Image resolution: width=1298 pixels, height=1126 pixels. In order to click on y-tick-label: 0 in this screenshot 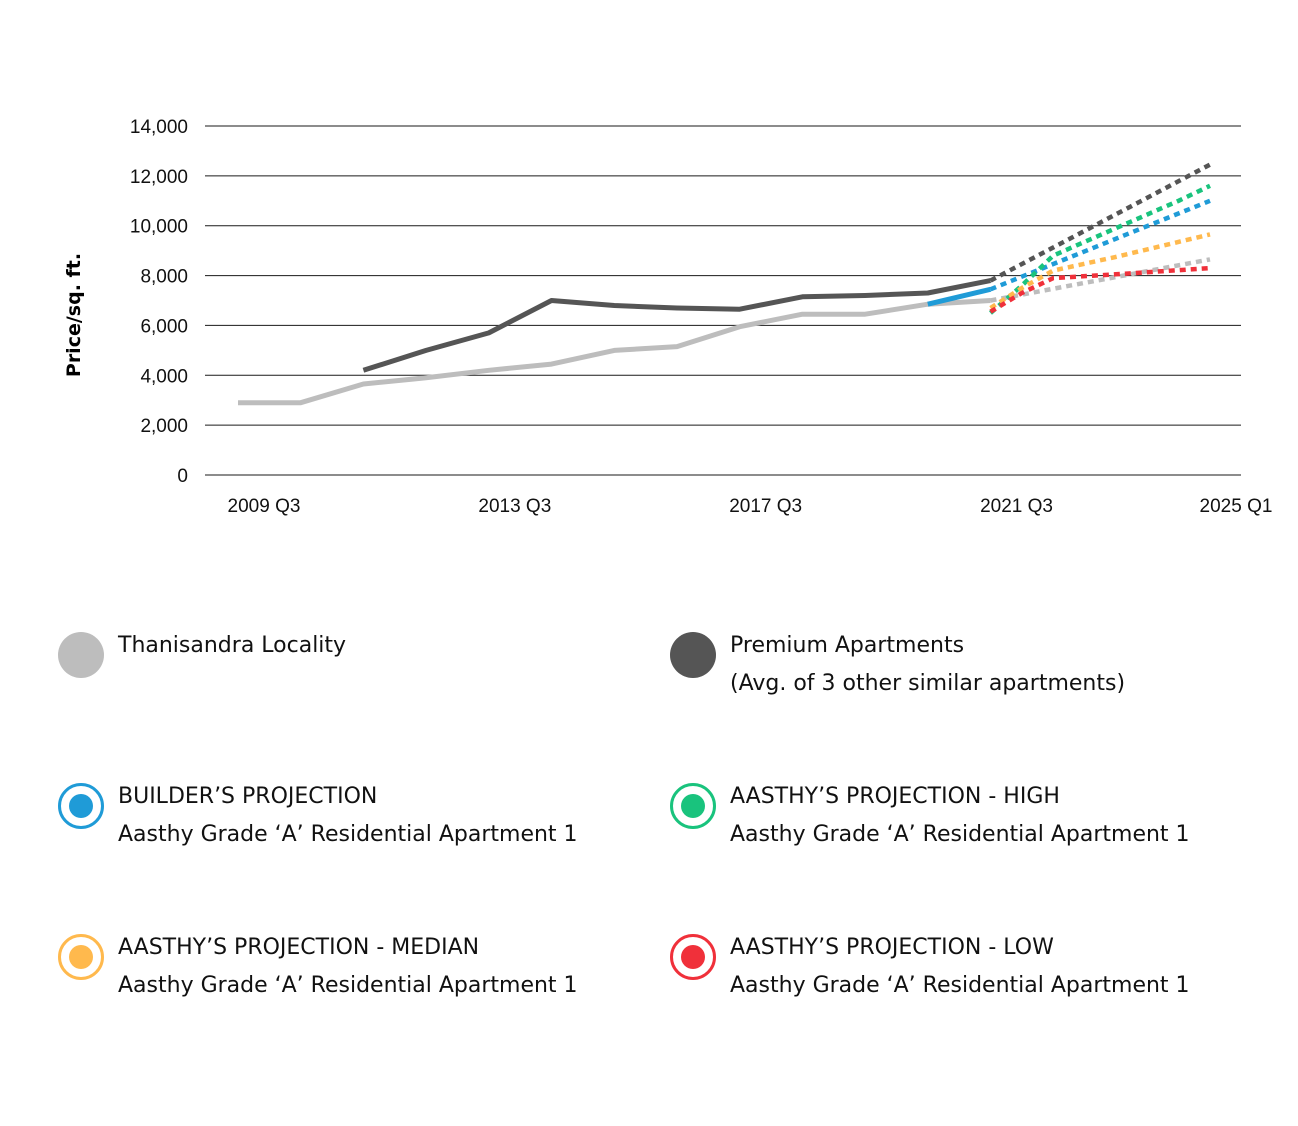, I will do `click(182, 476)`.